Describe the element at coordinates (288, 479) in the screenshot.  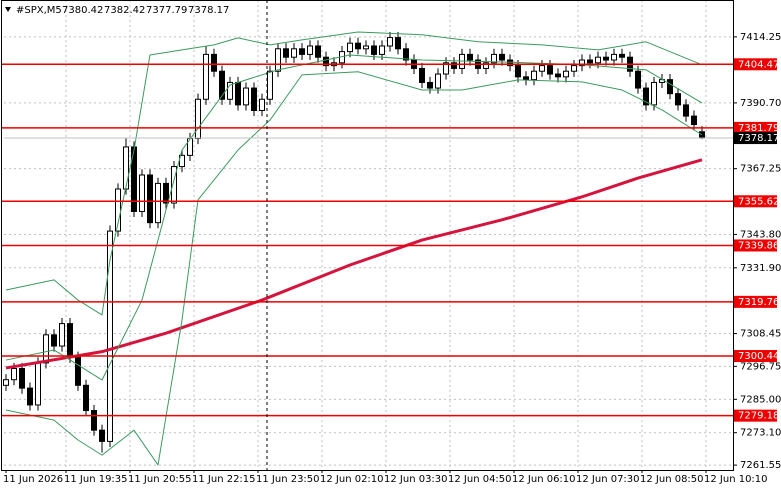
I see `x-tick-label: 11 Jun 23:50` at that location.